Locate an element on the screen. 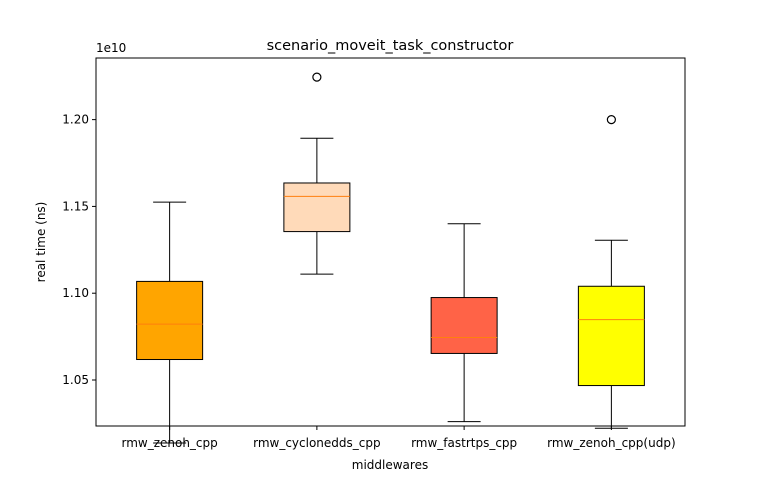 The width and height of the screenshot is (761, 480). x-axis-label: middlewares is located at coordinates (390, 465).